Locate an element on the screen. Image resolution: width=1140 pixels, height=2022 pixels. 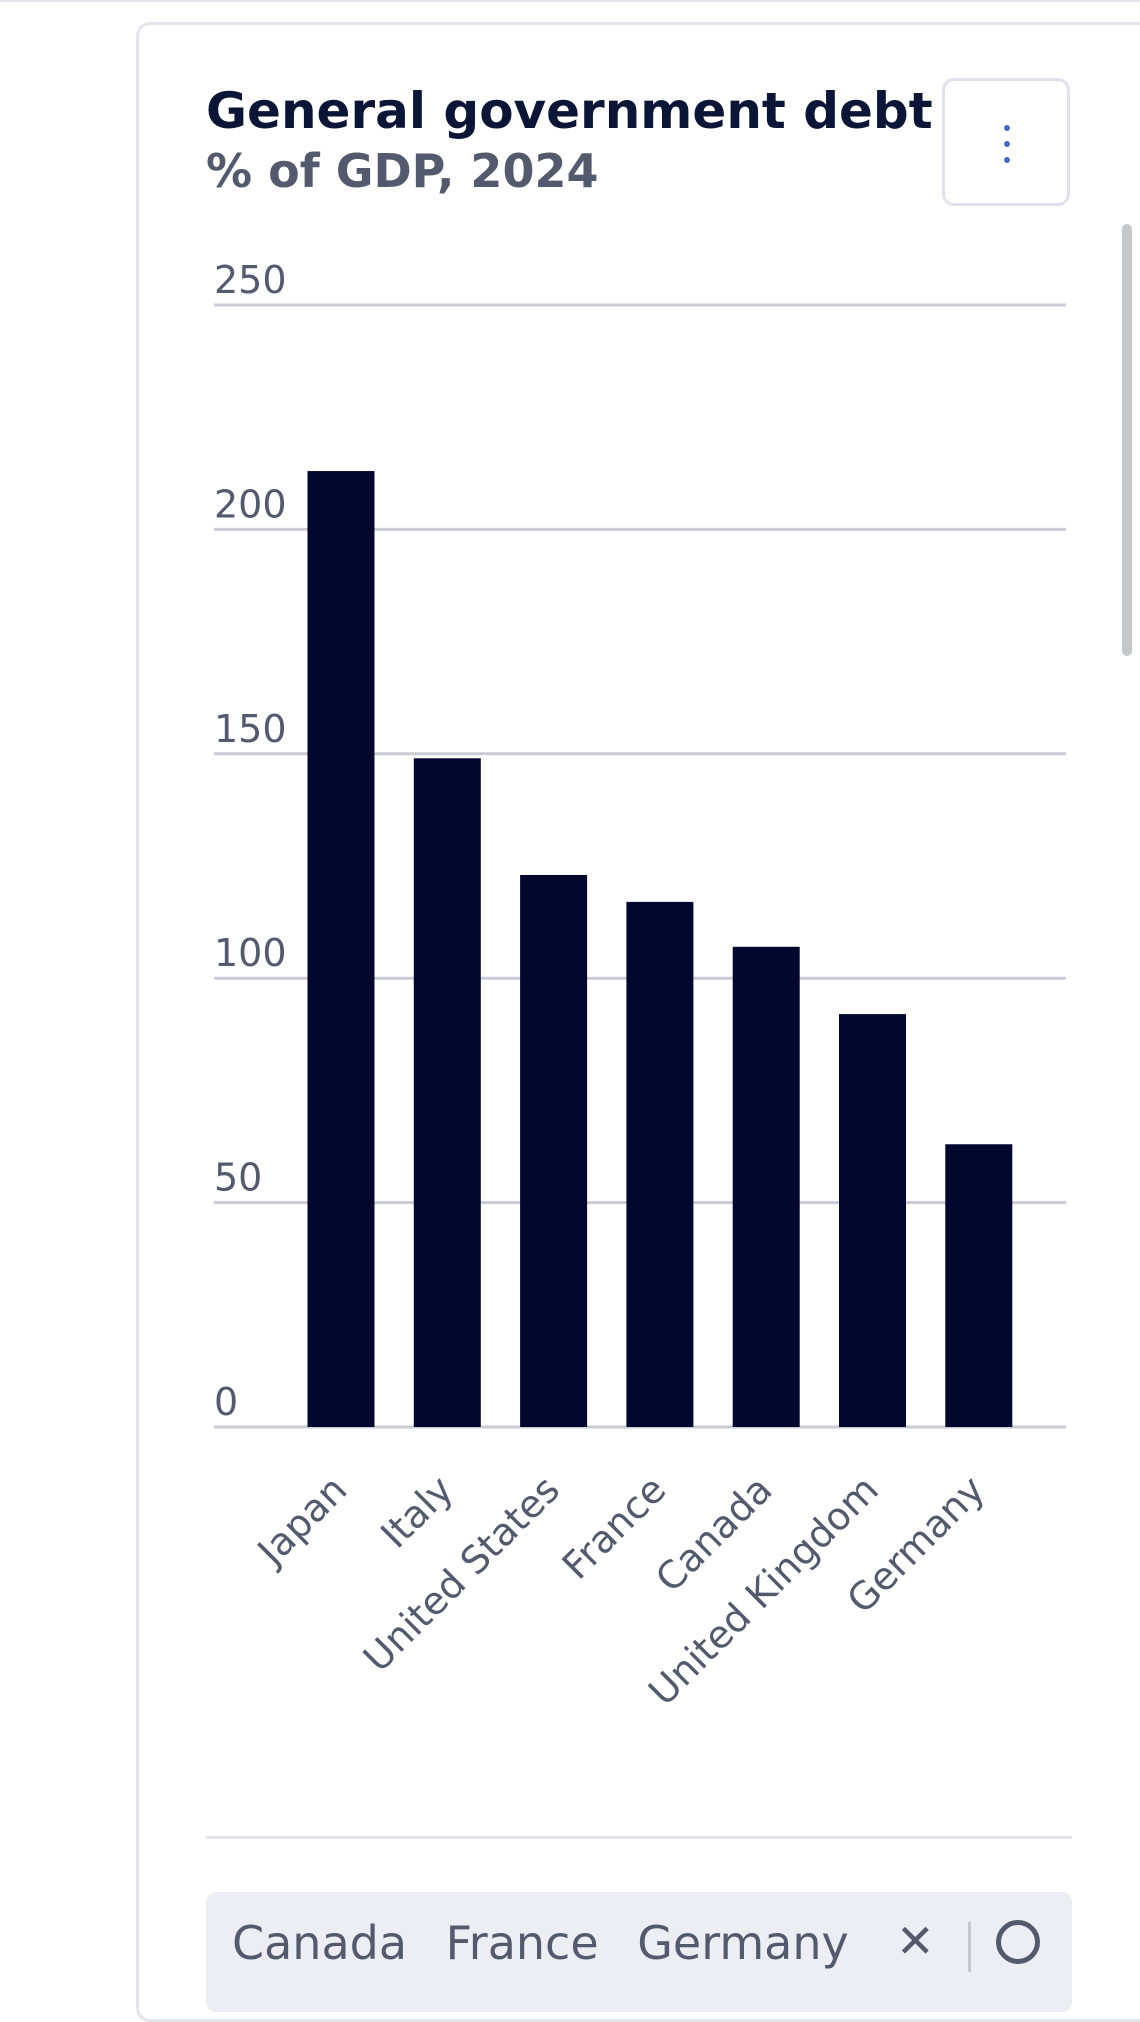
bar-united-states is located at coordinates (554, 1150).